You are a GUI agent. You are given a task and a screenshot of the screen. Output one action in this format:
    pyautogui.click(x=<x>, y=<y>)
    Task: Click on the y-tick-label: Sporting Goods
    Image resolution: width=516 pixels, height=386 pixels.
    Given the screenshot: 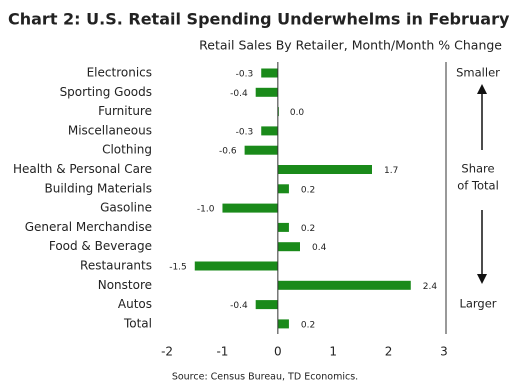 What is the action you would take?
    pyautogui.click(x=106, y=92)
    